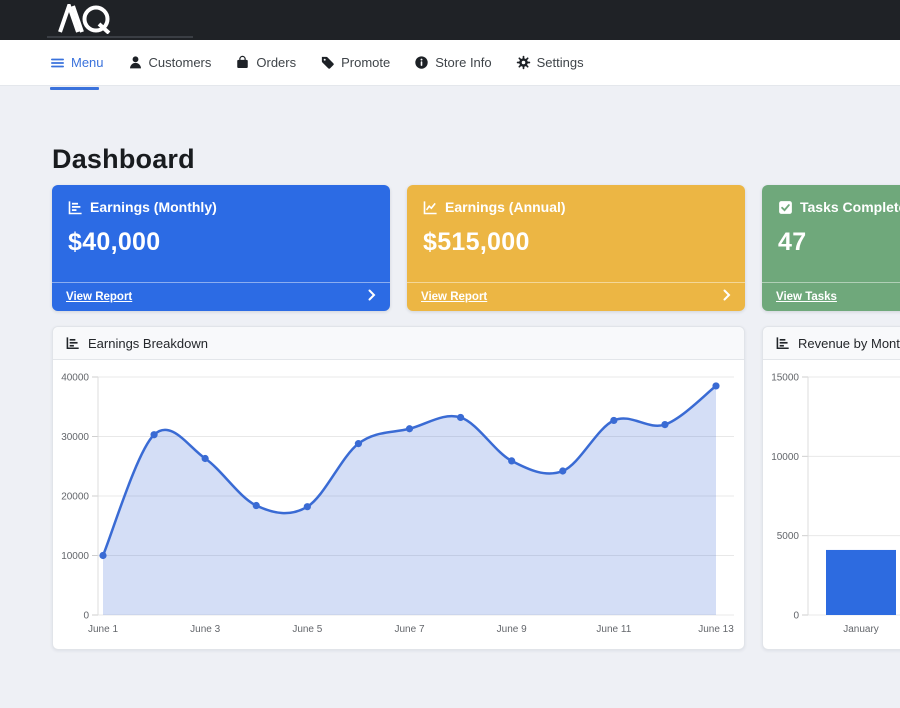 The height and width of the screenshot is (708, 900). I want to click on nav-item-settings: Settings, so click(550, 62).